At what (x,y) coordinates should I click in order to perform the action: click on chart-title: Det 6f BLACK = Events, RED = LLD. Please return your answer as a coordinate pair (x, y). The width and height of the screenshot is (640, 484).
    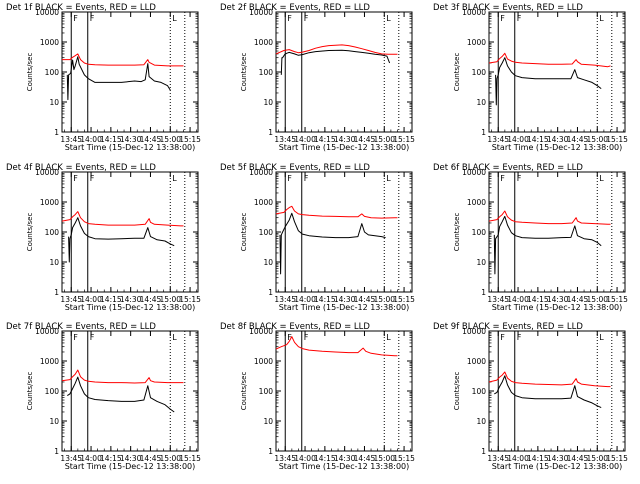
    Looking at the image, I should click on (508, 168).